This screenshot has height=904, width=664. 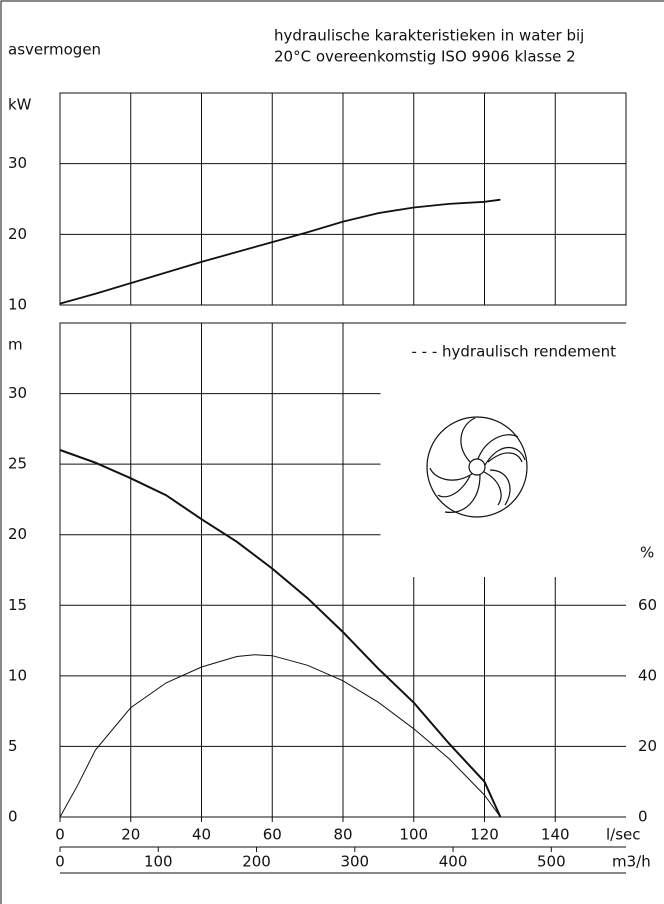 What do you see at coordinates (477, 467) in the screenshot?
I see `impeller-icon` at bounding box center [477, 467].